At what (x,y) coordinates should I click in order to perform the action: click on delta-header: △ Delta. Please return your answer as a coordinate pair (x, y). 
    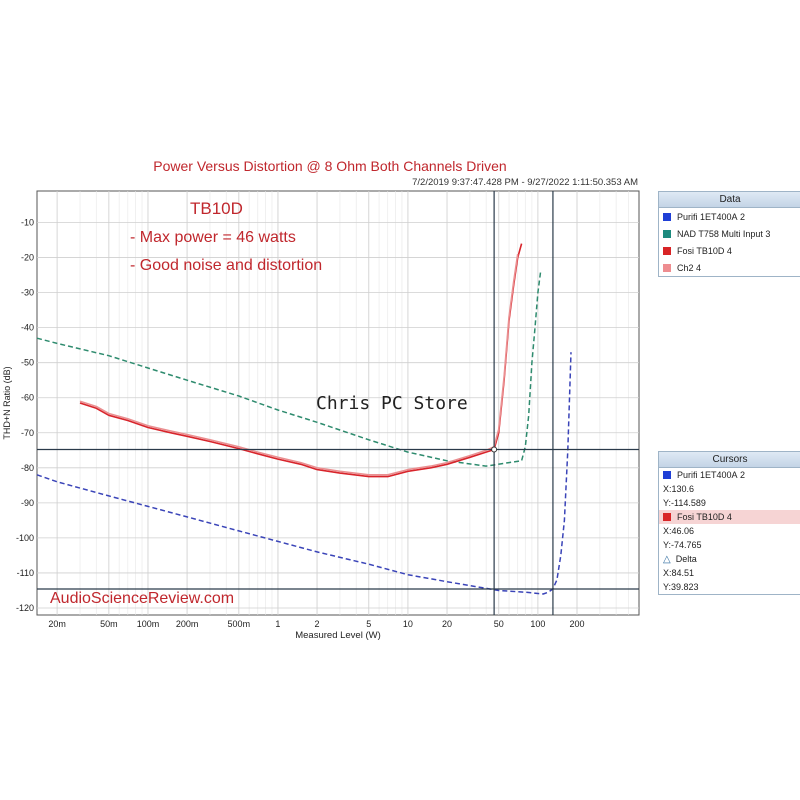
    Looking at the image, I should click on (729, 559).